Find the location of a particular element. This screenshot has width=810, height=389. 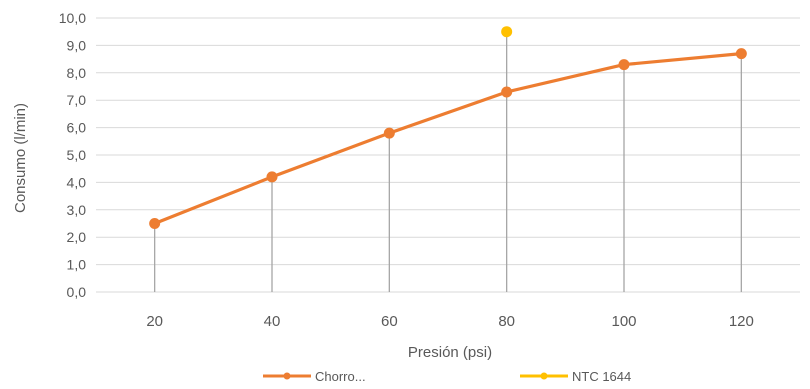

y-tick-label: 6,0 is located at coordinates (77, 128).